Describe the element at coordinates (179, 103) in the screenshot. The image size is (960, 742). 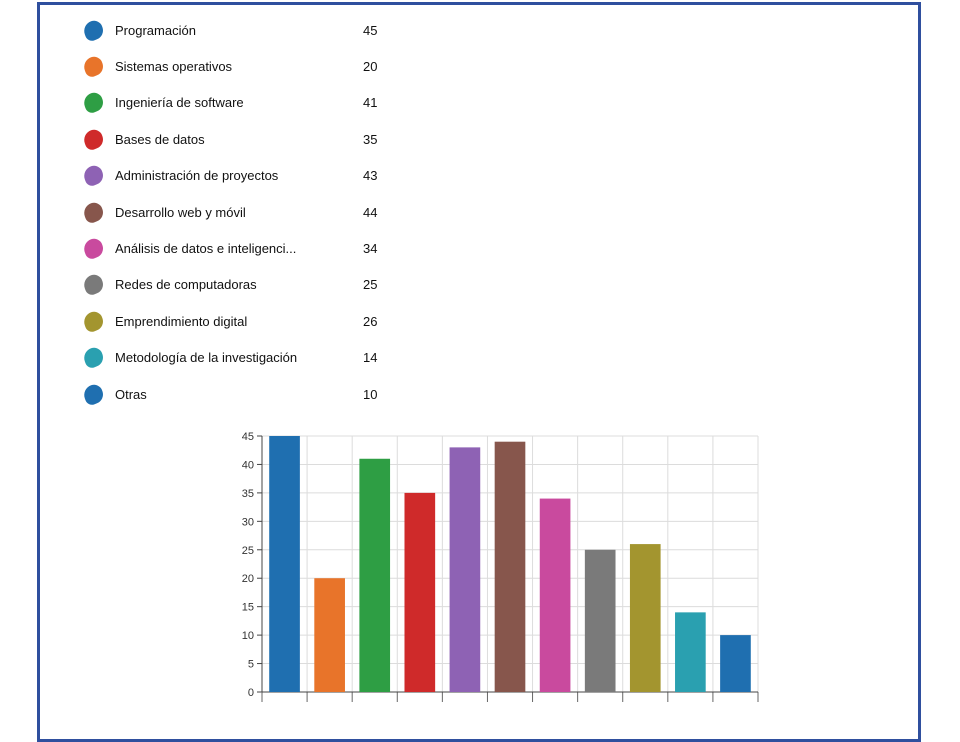
I see `legend-label: Ingeniería de software` at that location.